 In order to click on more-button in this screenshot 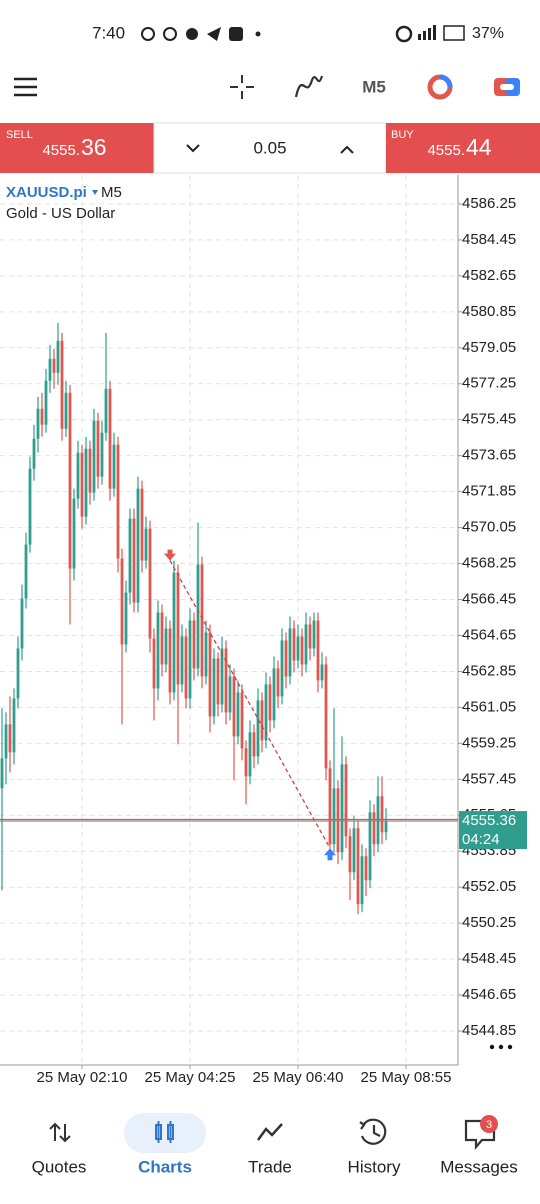, I will do `click(501, 1047)`.